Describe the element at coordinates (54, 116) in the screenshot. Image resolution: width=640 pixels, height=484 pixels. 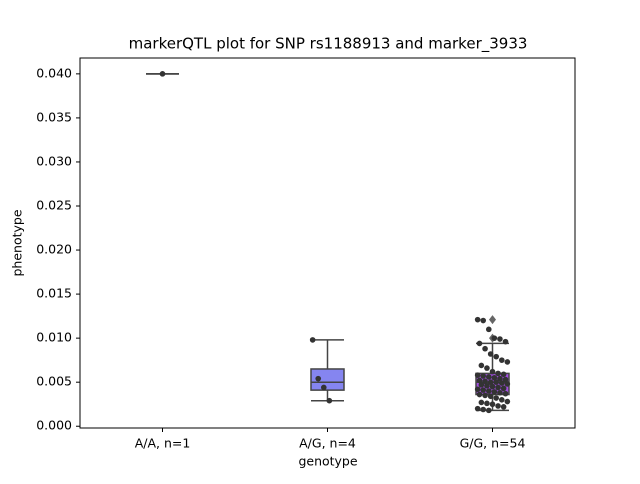
I see `y-tick-label: 0.035` at that location.